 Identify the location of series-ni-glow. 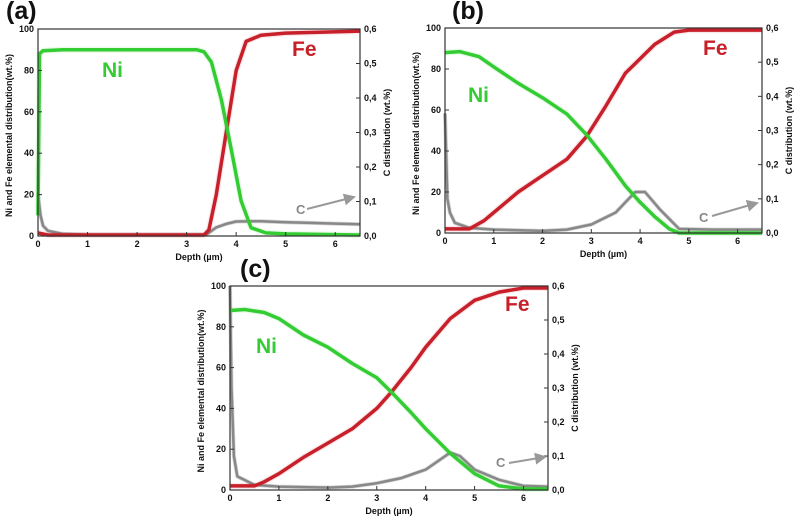
(603, 142).